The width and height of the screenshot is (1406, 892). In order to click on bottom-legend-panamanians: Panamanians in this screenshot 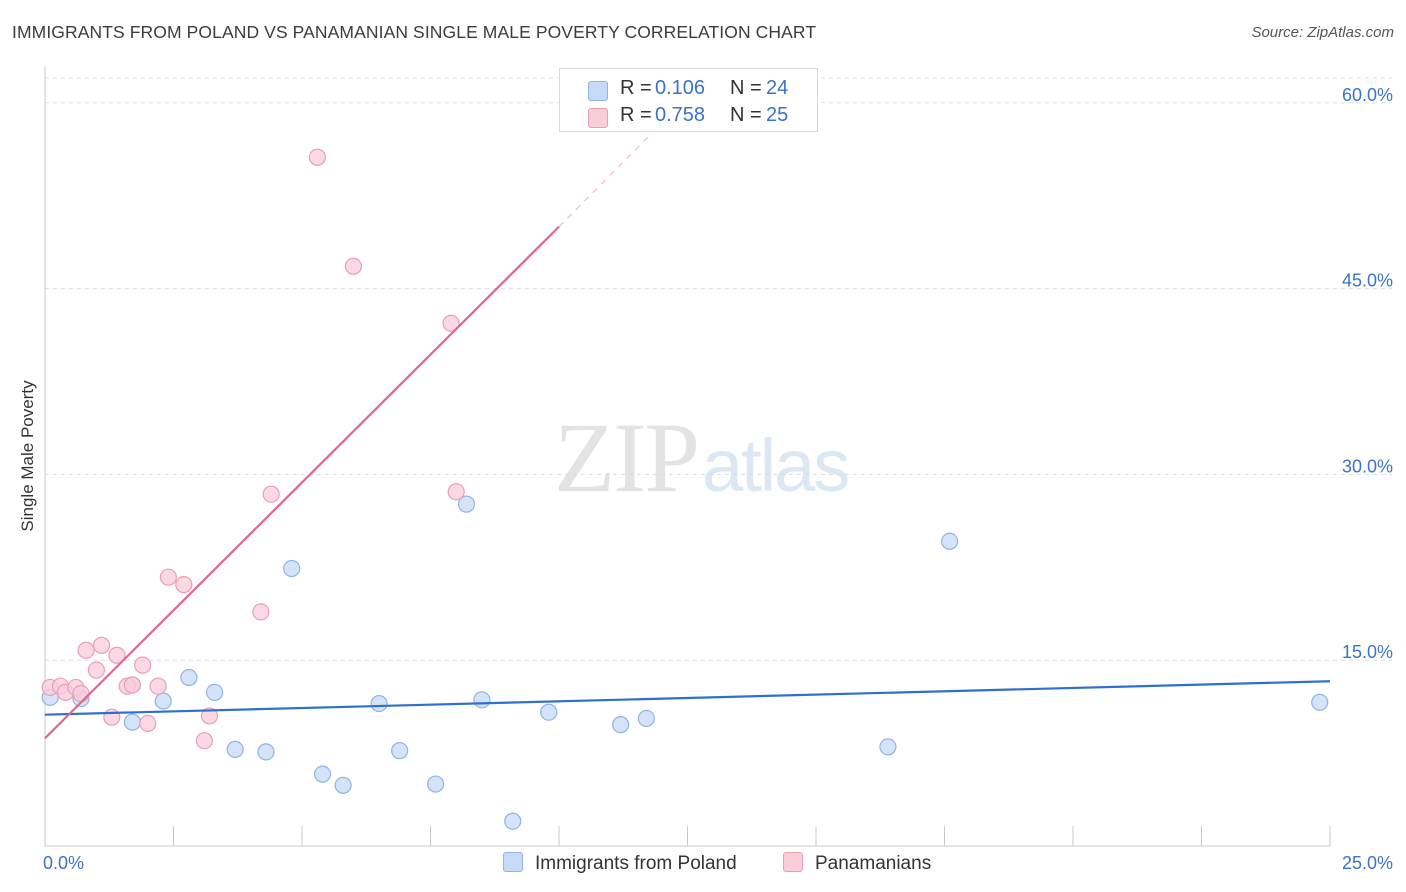, I will do `click(857, 863)`.